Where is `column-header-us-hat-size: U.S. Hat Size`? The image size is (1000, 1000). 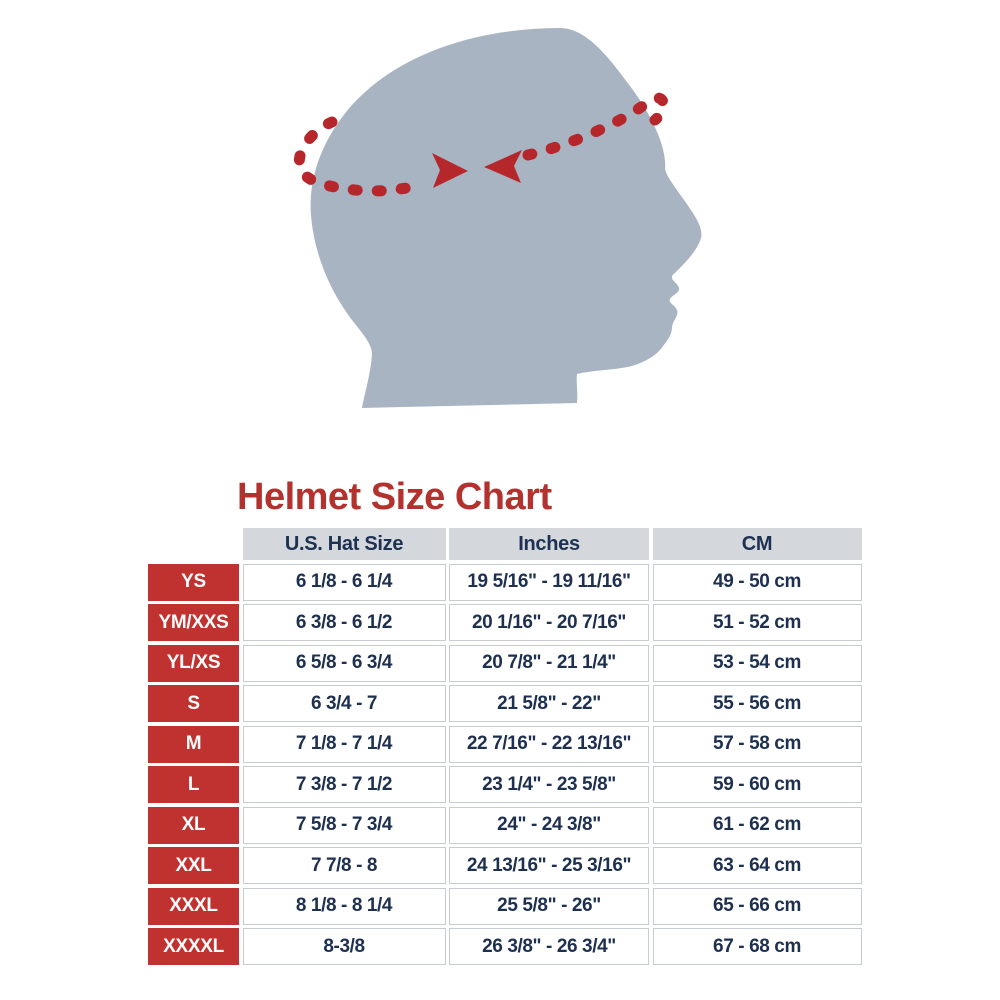
column-header-us-hat-size: U.S. Hat Size is located at coordinates (344, 544).